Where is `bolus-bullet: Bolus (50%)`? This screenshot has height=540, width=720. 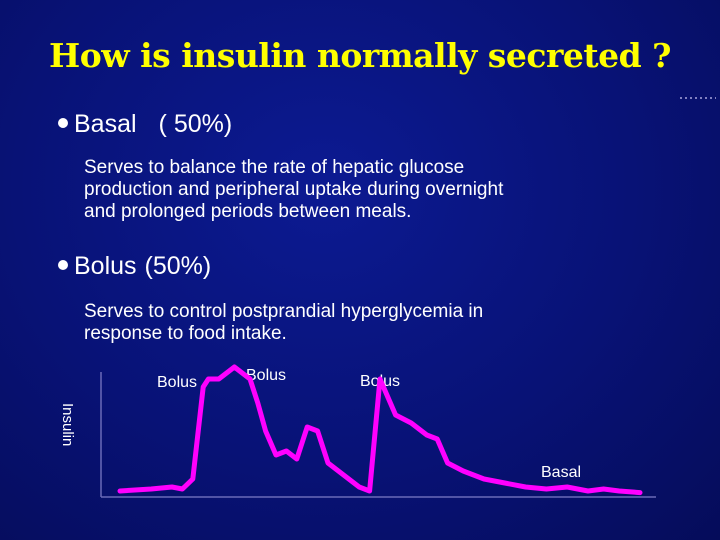
bolus-bullet: Bolus (50%) is located at coordinates (134, 266).